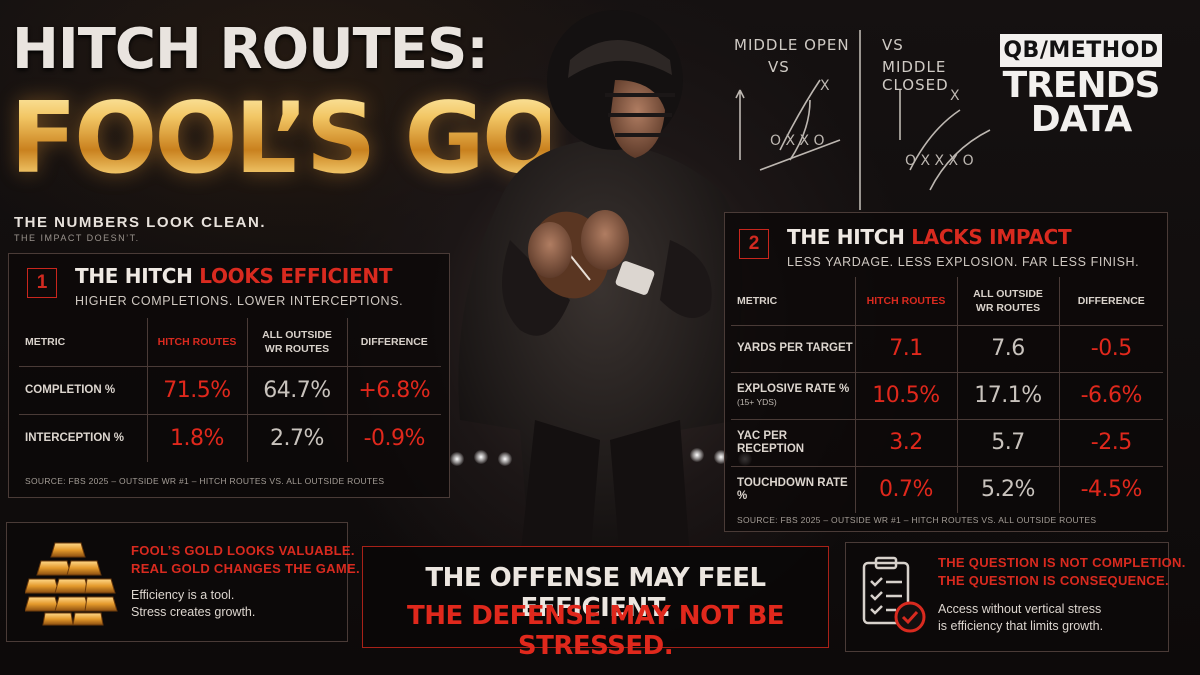 This screenshot has width=1200, height=675. What do you see at coordinates (905, 489) in the screenshot?
I see `row-hitch-value: 0.7%` at bounding box center [905, 489].